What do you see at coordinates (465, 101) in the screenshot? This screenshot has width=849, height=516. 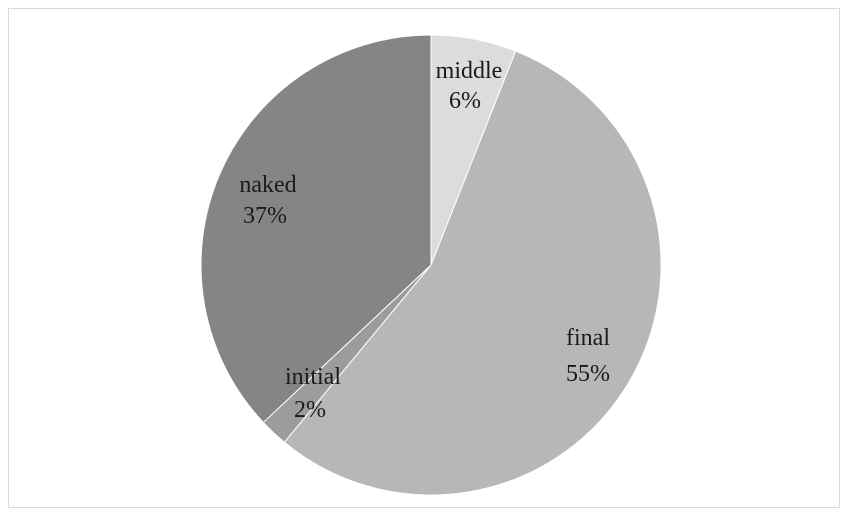 I see `slice-label-middle-value: 6%` at bounding box center [465, 101].